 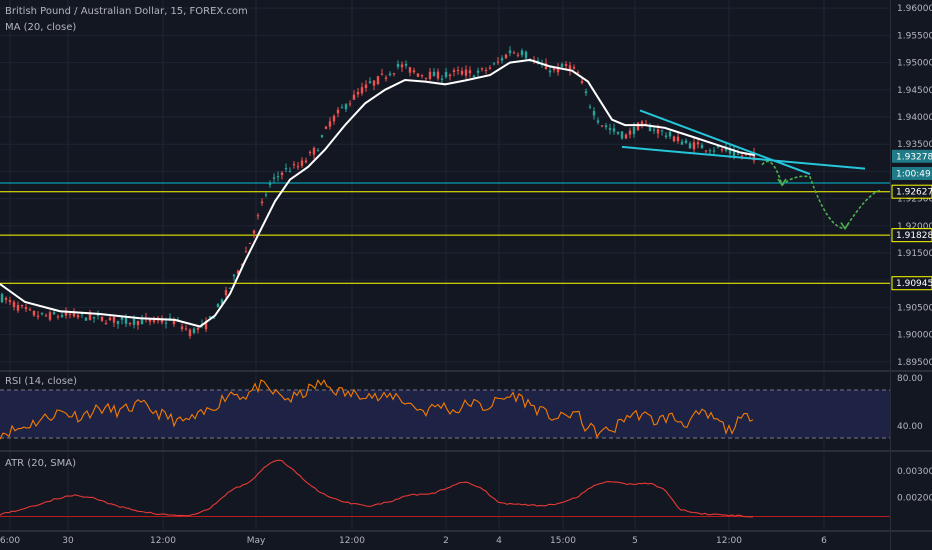 What do you see at coordinates (914, 91) in the screenshot?
I see `price-tick-label: 1.94500` at bounding box center [914, 91].